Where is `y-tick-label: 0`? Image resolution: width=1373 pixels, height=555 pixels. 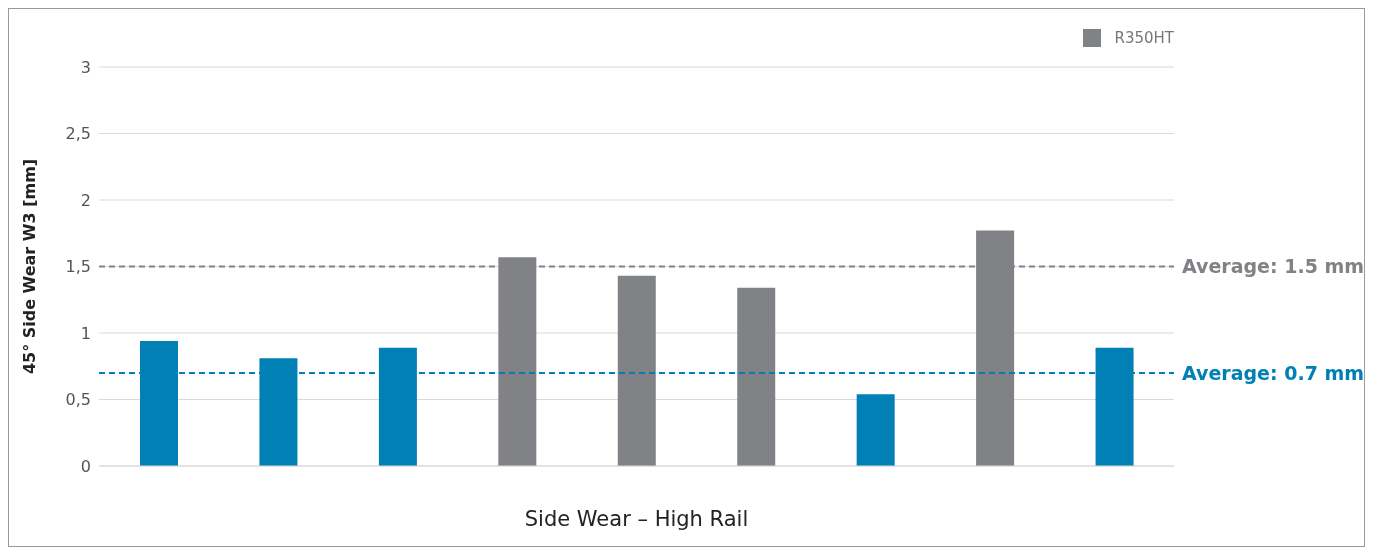 y-tick-label: 0 is located at coordinates (85, 466).